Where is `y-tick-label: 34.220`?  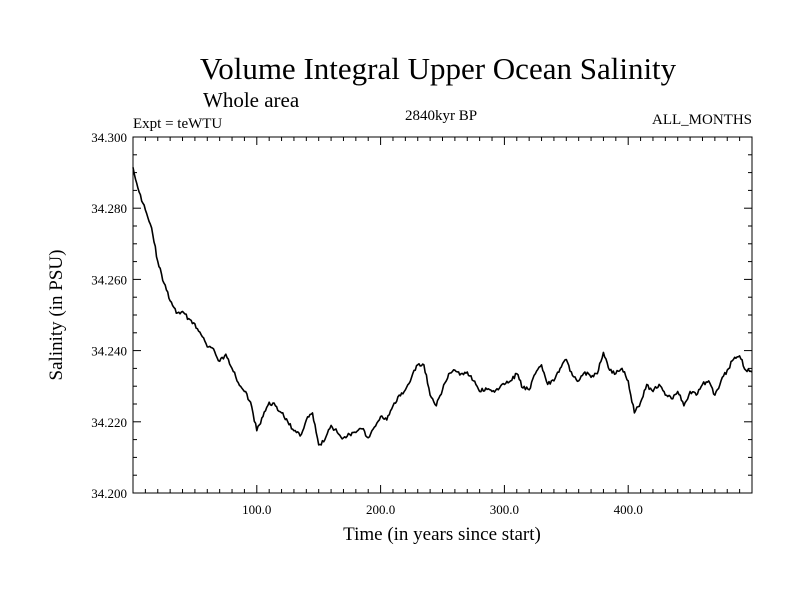
y-tick-label: 34.220 is located at coordinates (109, 422).